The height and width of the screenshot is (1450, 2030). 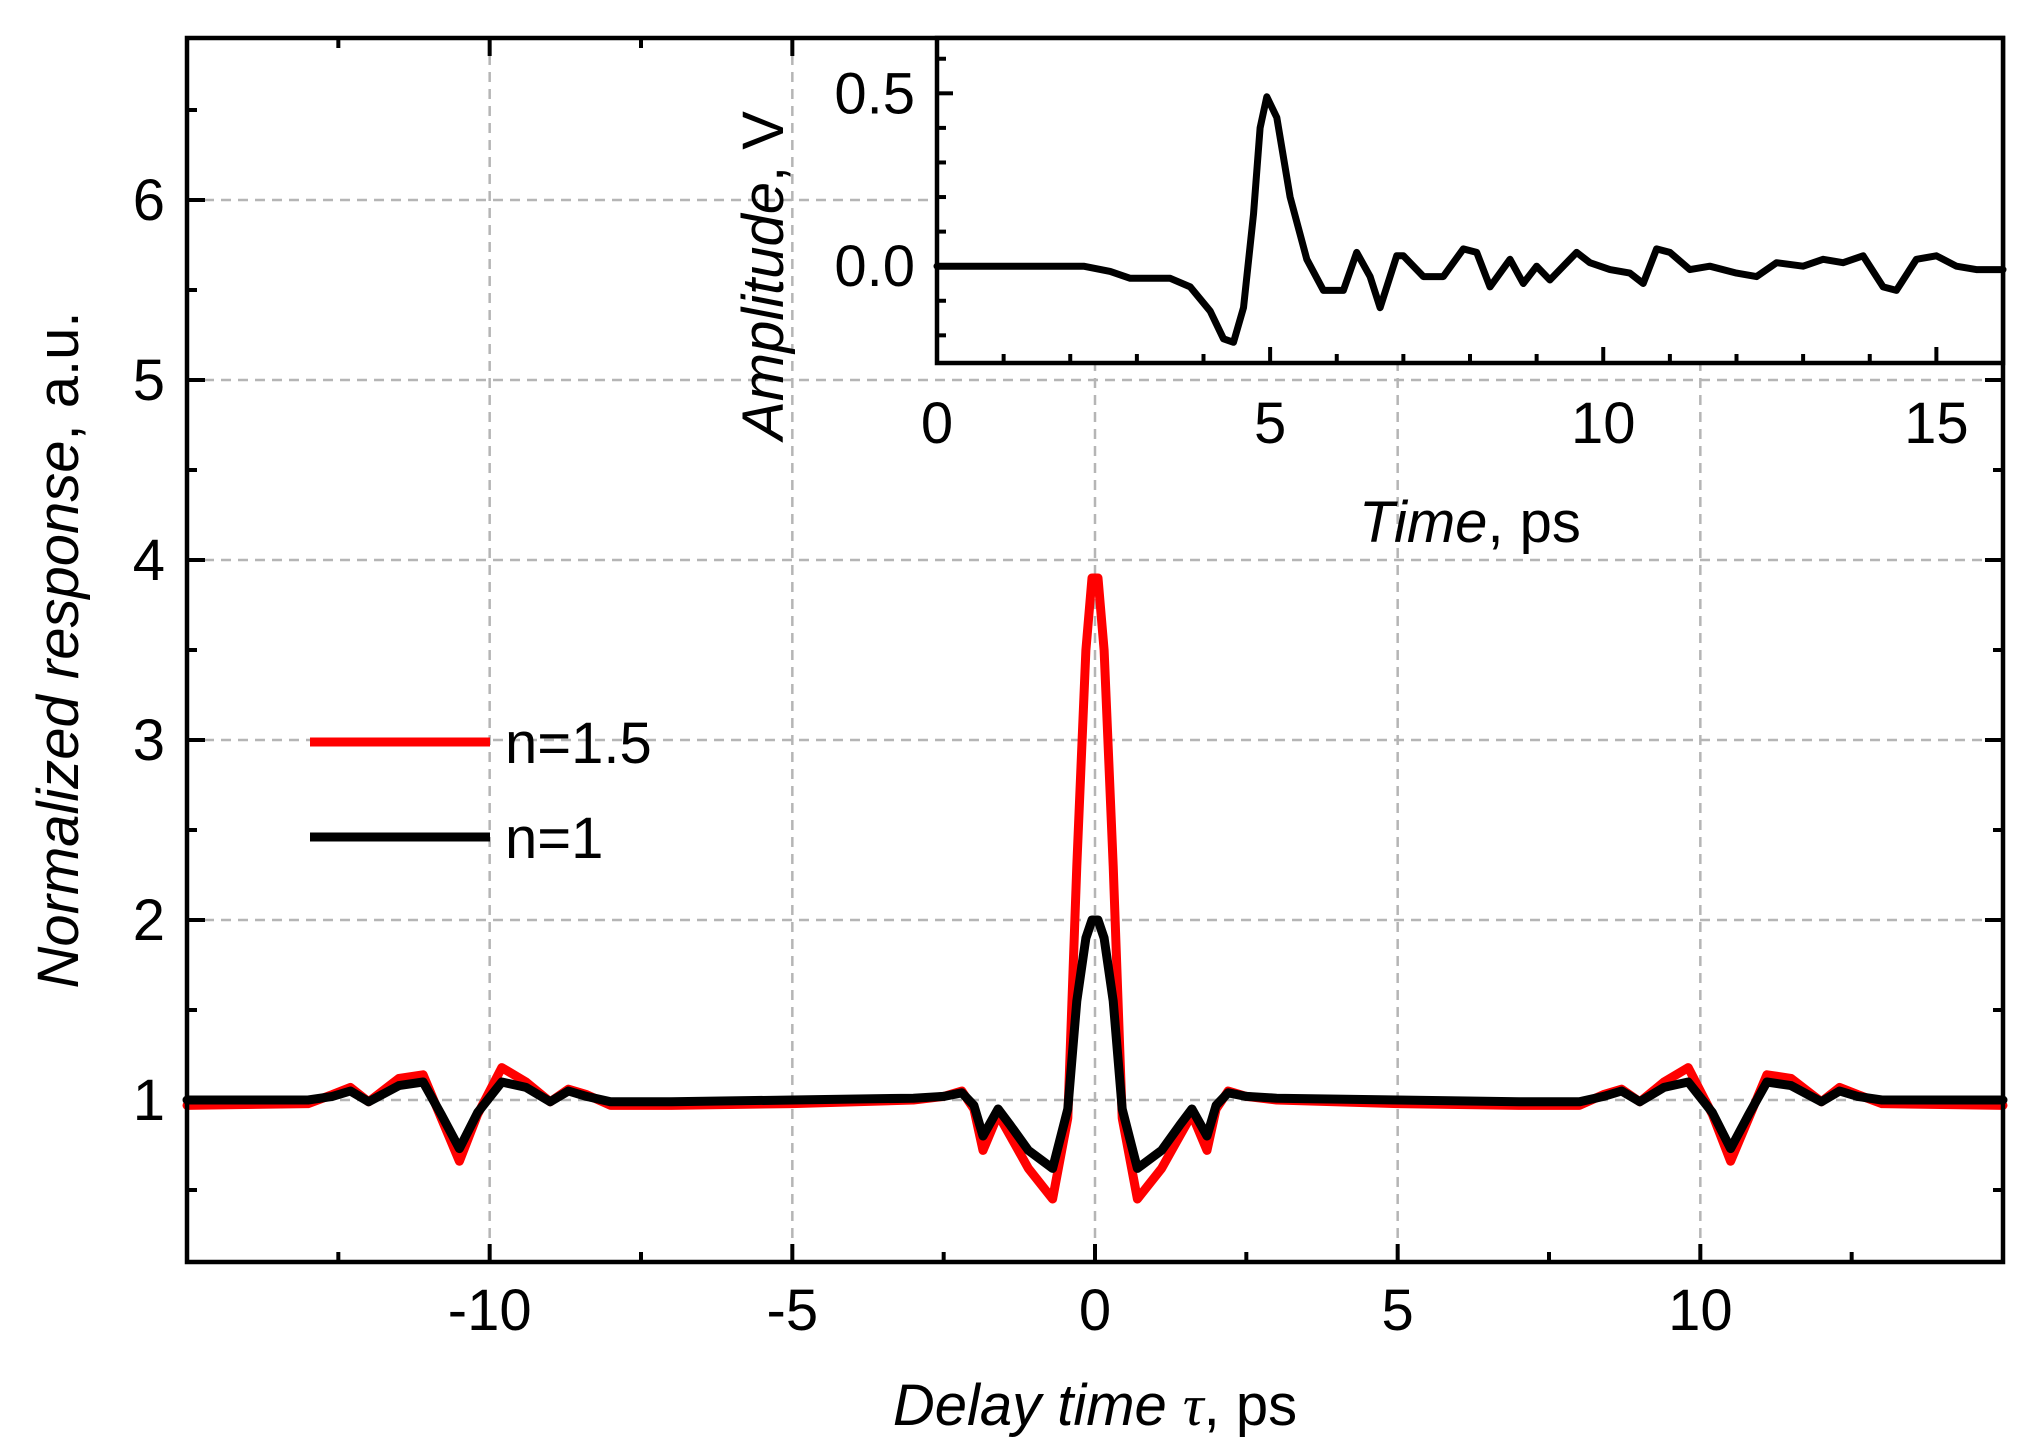 What do you see at coordinates (481, 791) in the screenshot?
I see `legend: n=1.5 n=1` at bounding box center [481, 791].